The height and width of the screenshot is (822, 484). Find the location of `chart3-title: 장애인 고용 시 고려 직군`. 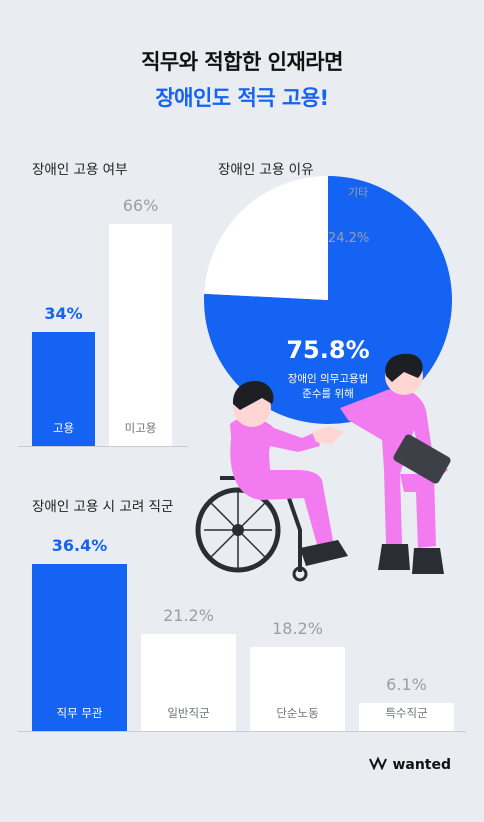

chart3-title: 장애인 고용 시 고려 직군 is located at coordinates (103, 507).